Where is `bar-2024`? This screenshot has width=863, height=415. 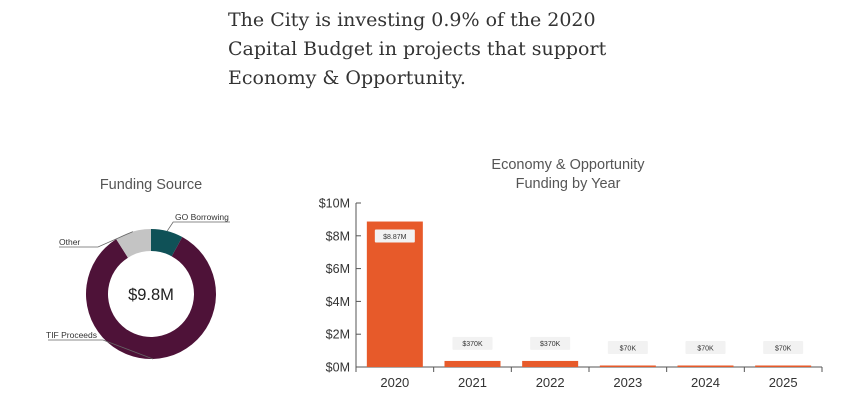
bar-2024 is located at coordinates (705, 366).